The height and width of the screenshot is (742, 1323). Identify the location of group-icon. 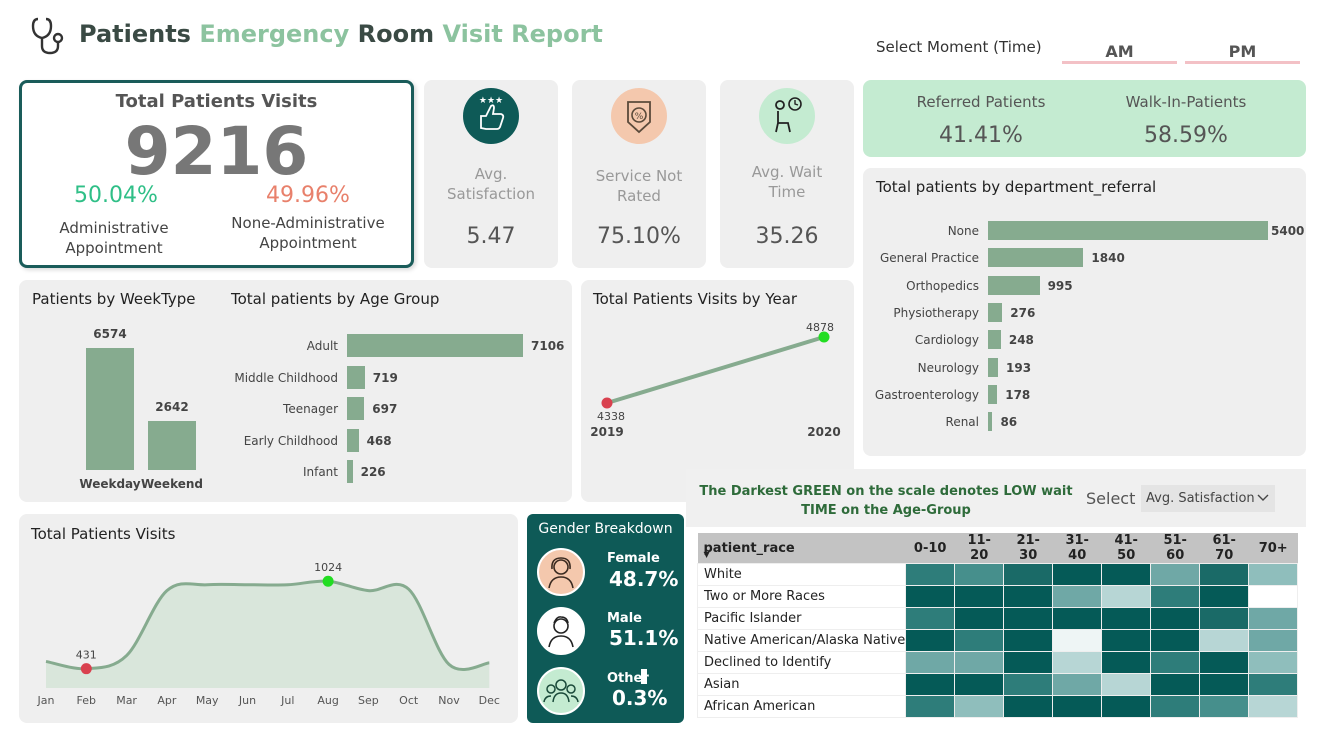
(561, 691).